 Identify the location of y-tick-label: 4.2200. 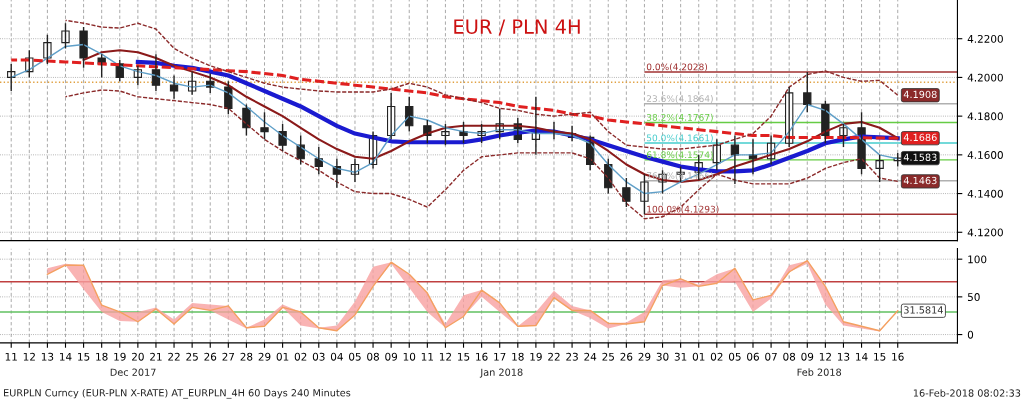
(985, 38).